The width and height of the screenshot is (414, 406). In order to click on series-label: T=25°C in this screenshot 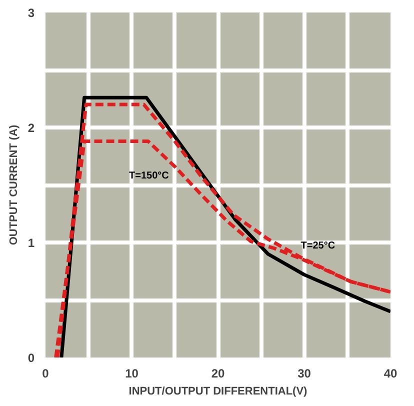, I will do `click(318, 246)`.